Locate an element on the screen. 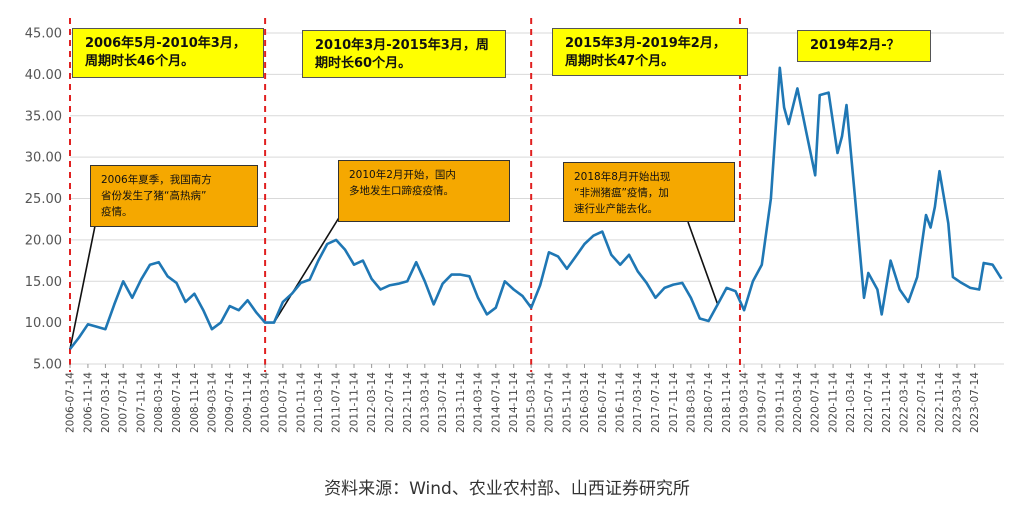 Image resolution: width=1014 pixels, height=508 pixels. period-annotation-line: 2010年3月-2015年3月，周 is located at coordinates (402, 45).